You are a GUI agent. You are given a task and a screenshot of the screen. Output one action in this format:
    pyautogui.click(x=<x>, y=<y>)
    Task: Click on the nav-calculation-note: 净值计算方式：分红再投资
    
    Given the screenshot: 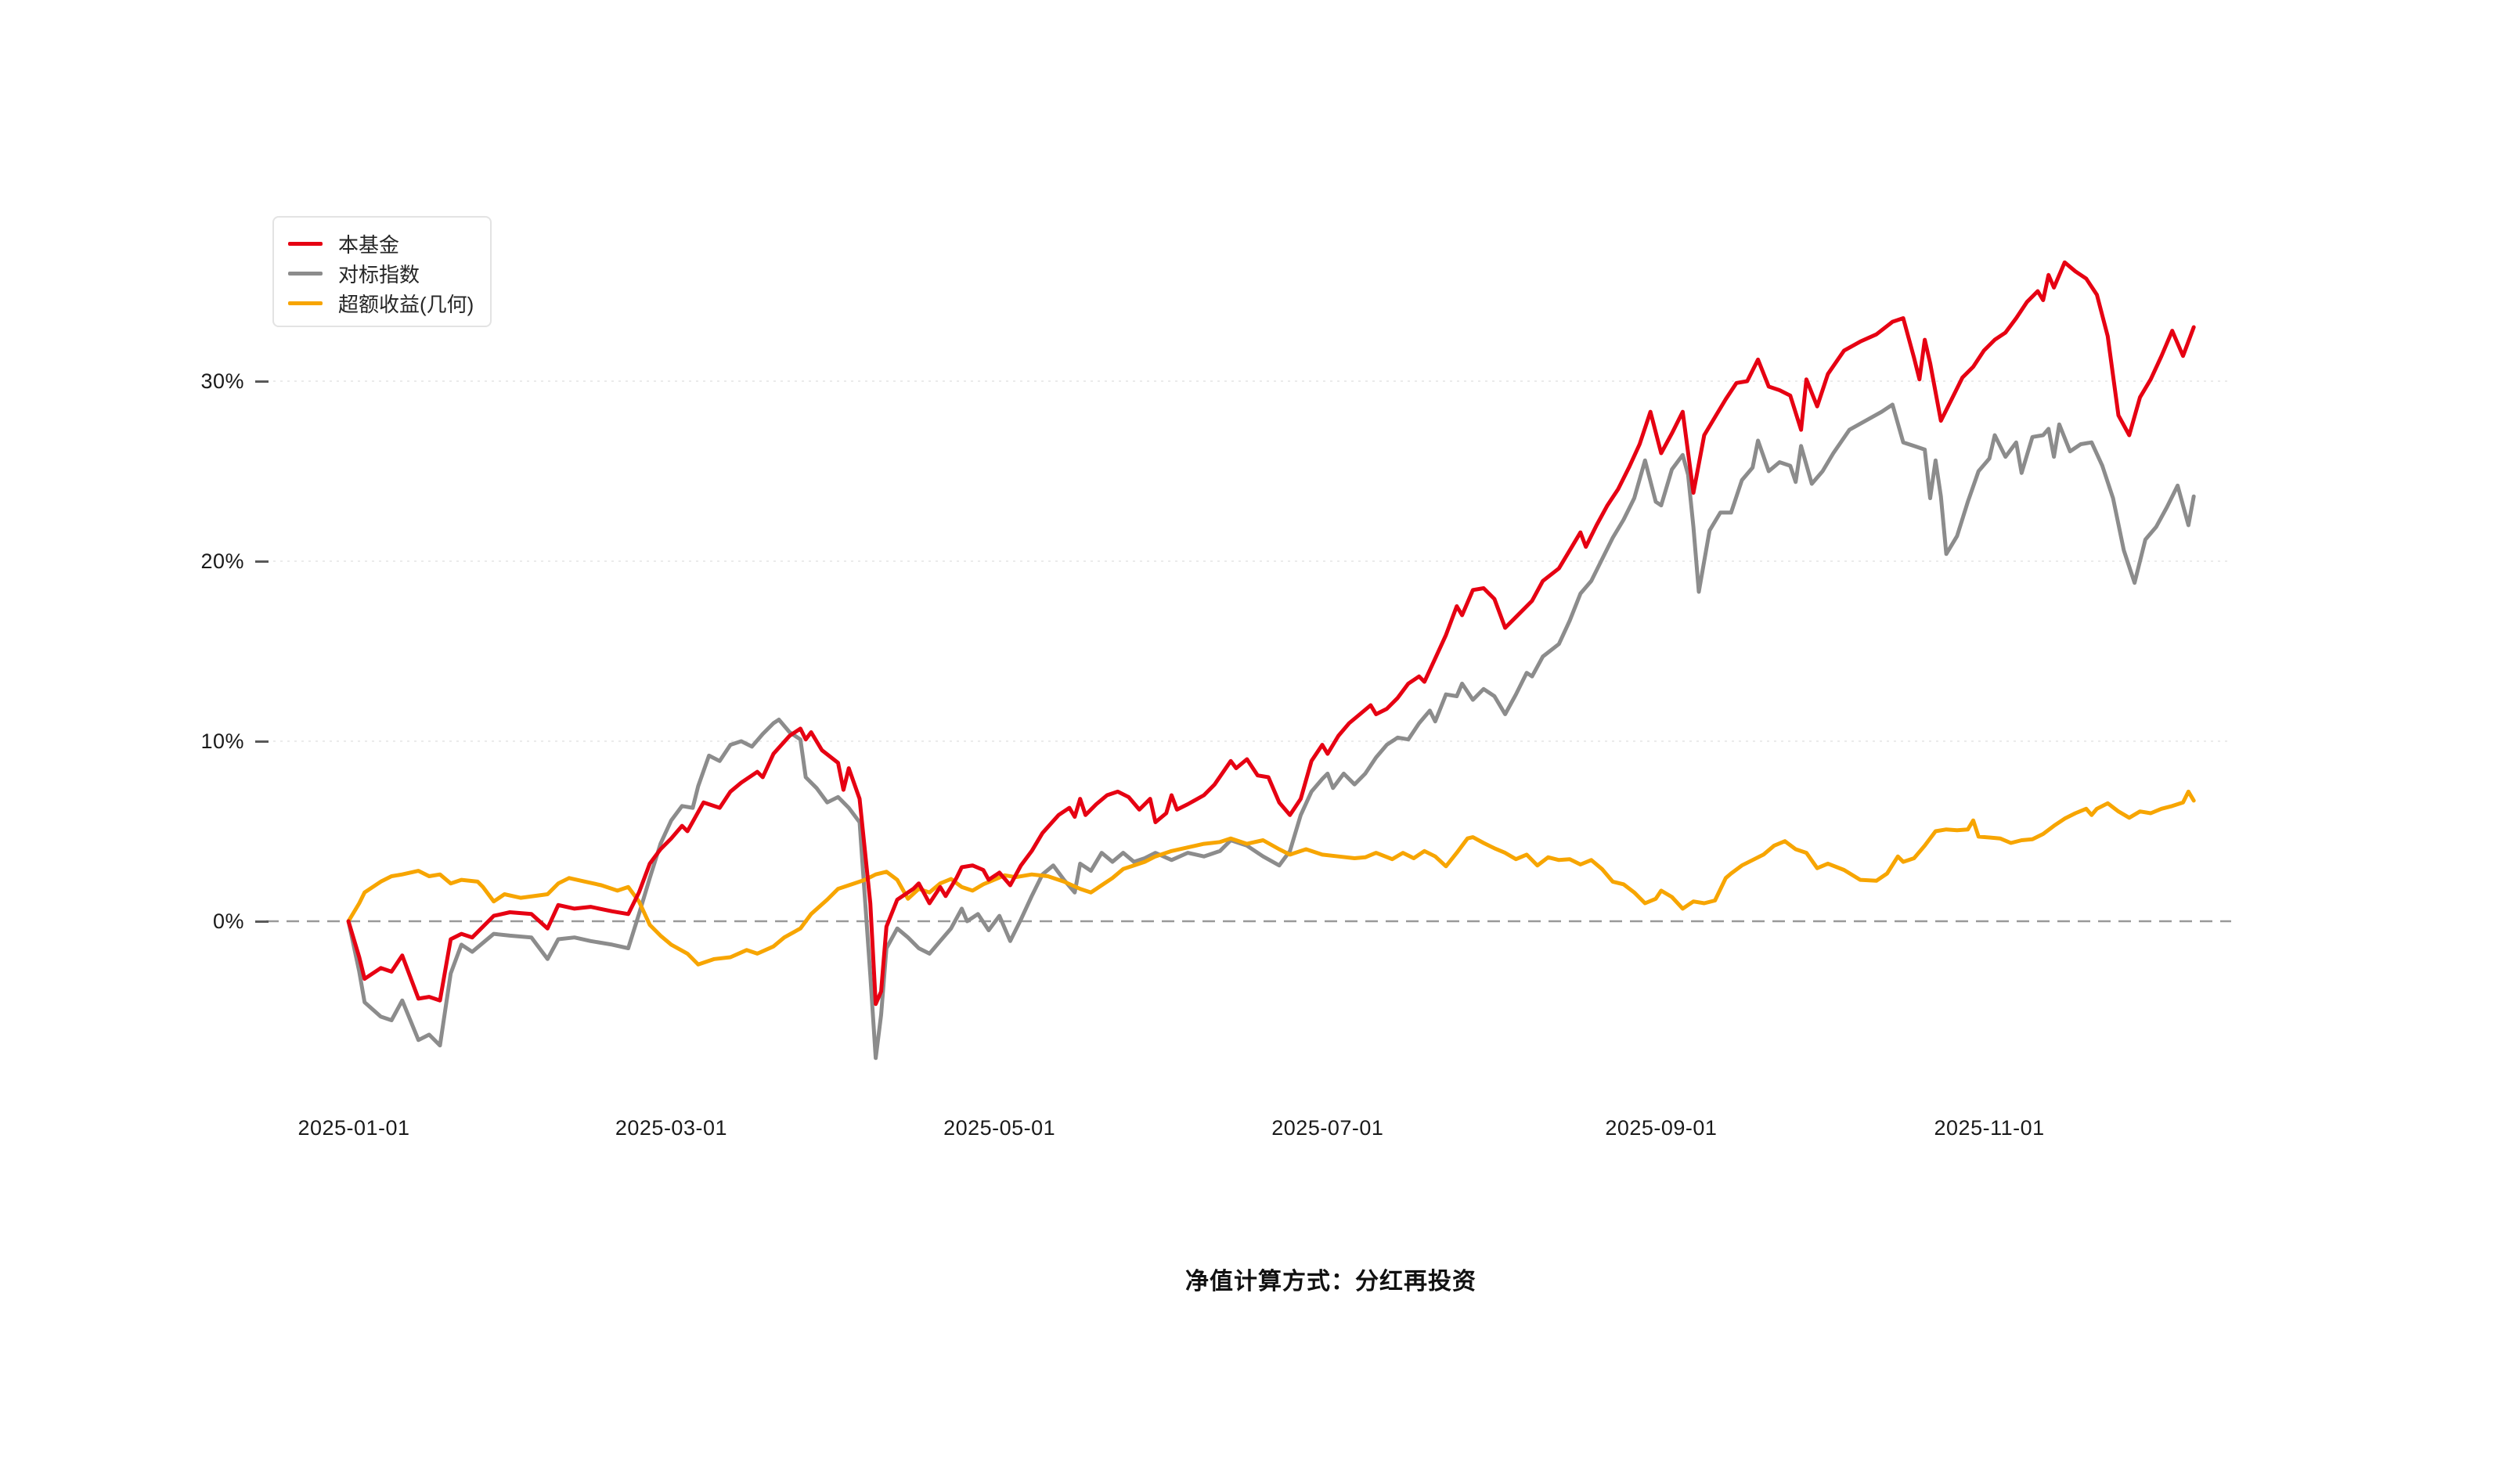 What is the action you would take?
    pyautogui.click(x=1331, y=1282)
    